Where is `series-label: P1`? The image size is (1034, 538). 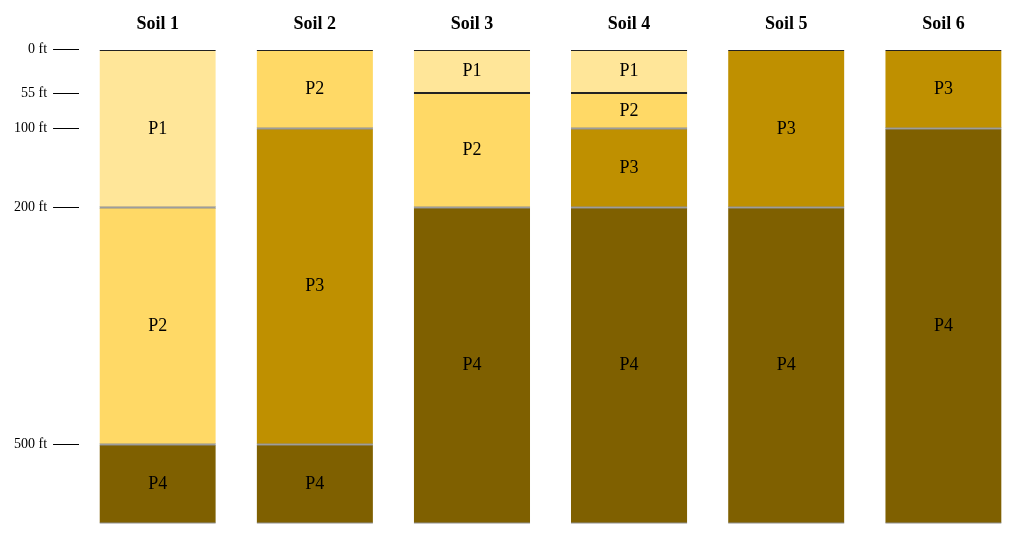
series-label: P1 is located at coordinates (472, 70).